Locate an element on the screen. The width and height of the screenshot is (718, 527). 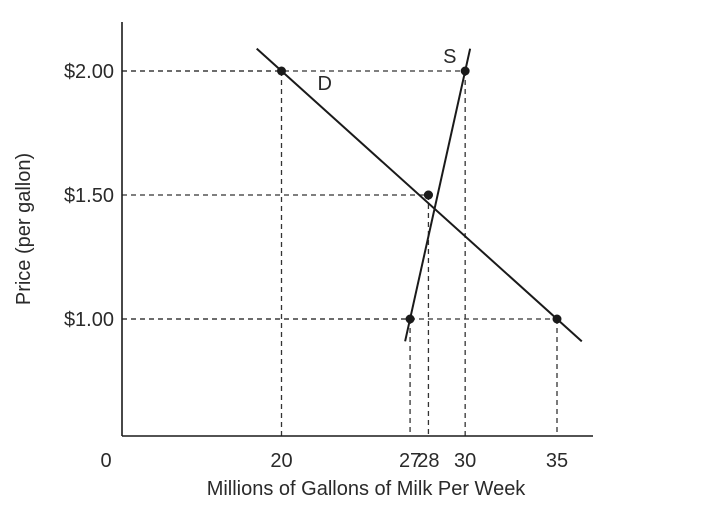
d-curve-label: D is located at coordinates (325, 84).